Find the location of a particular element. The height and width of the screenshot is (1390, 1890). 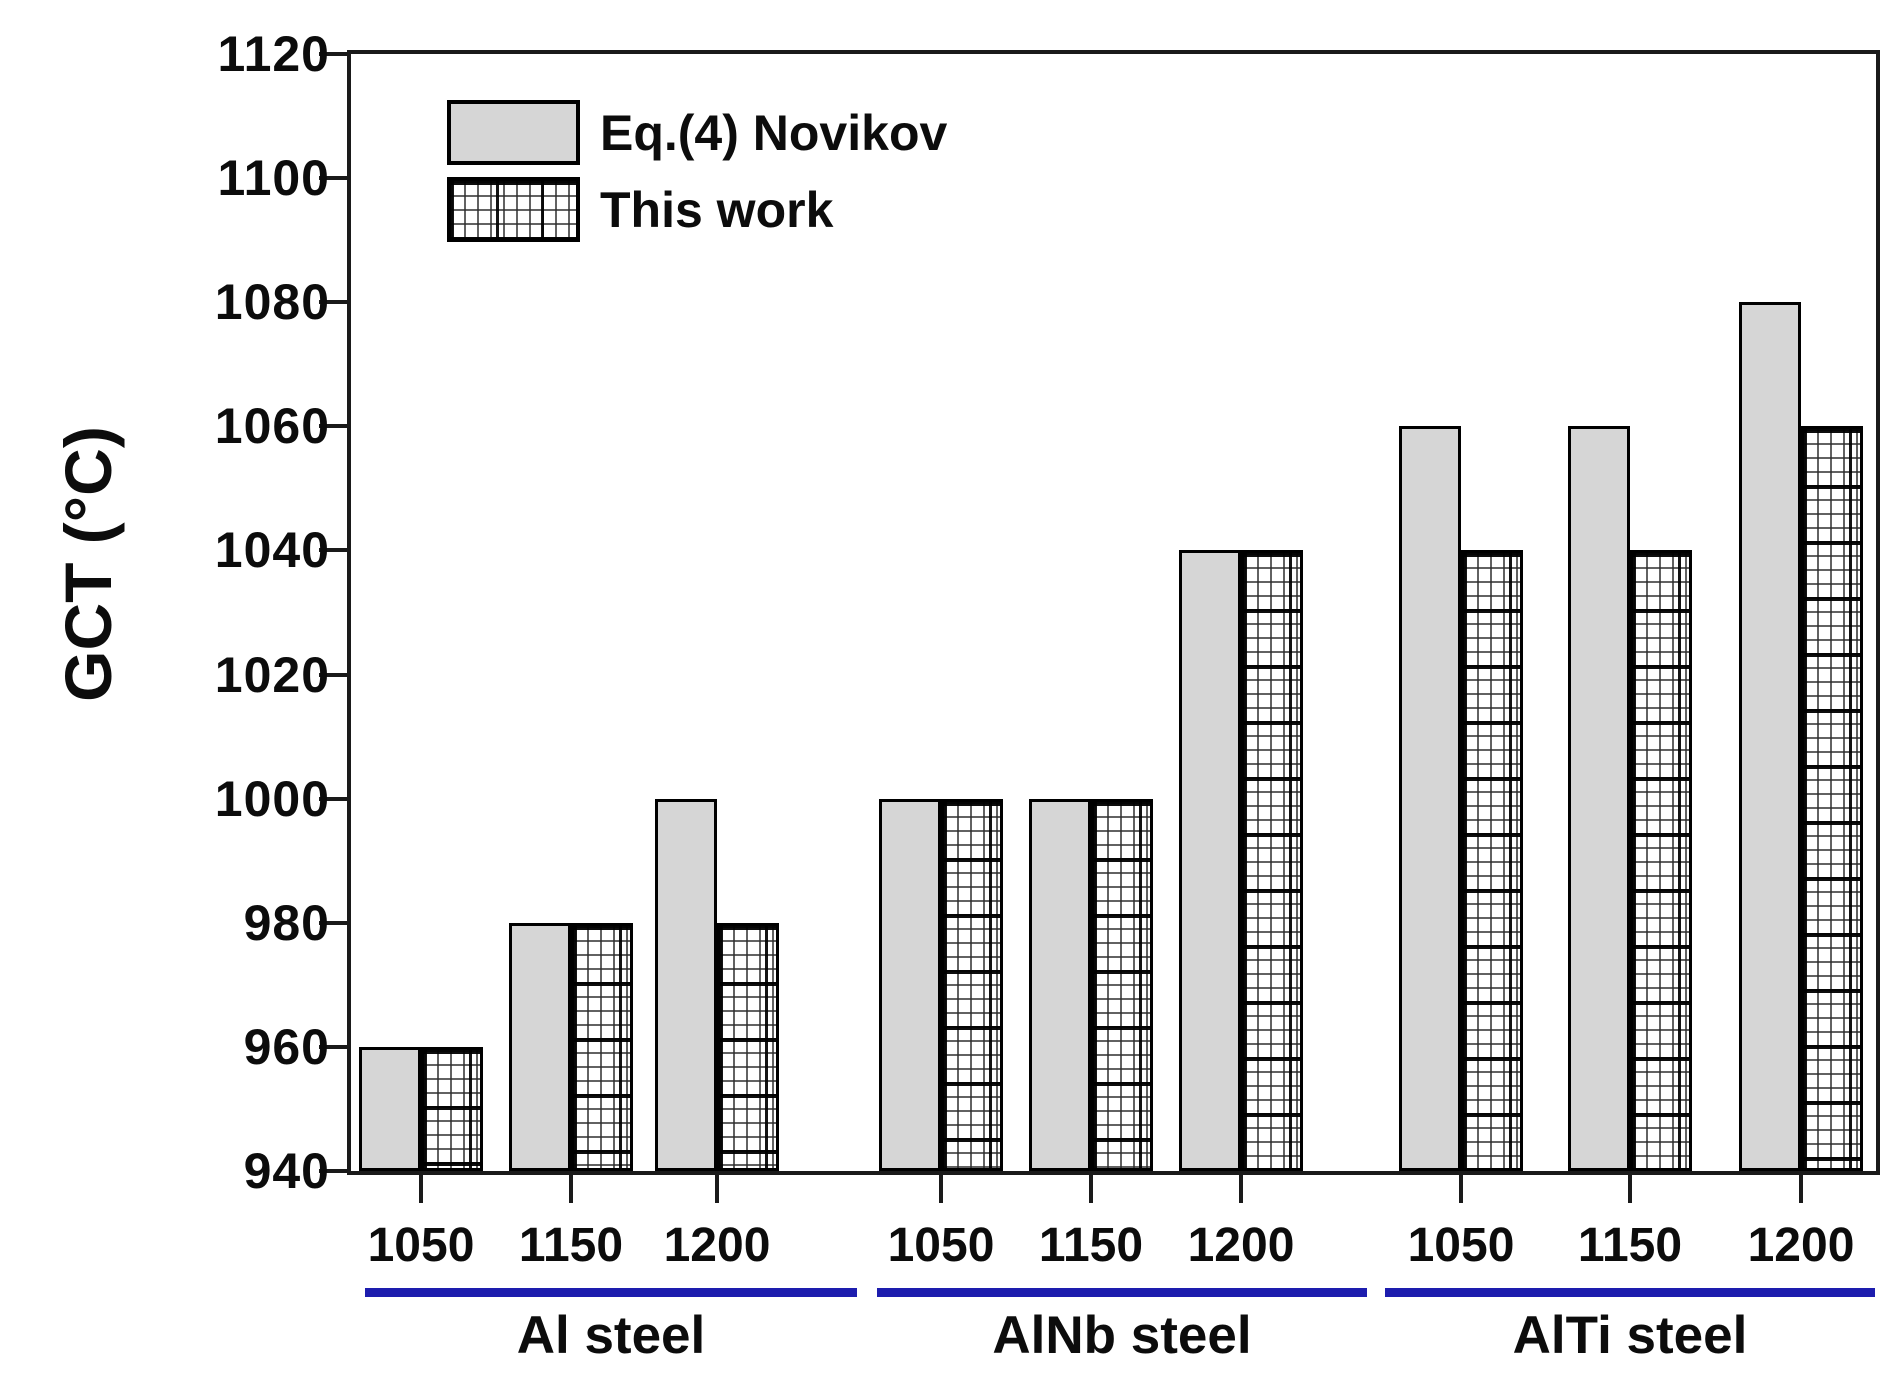

x-axis-tick-label-al-steel-1200: 1200 is located at coordinates (717, 1245).